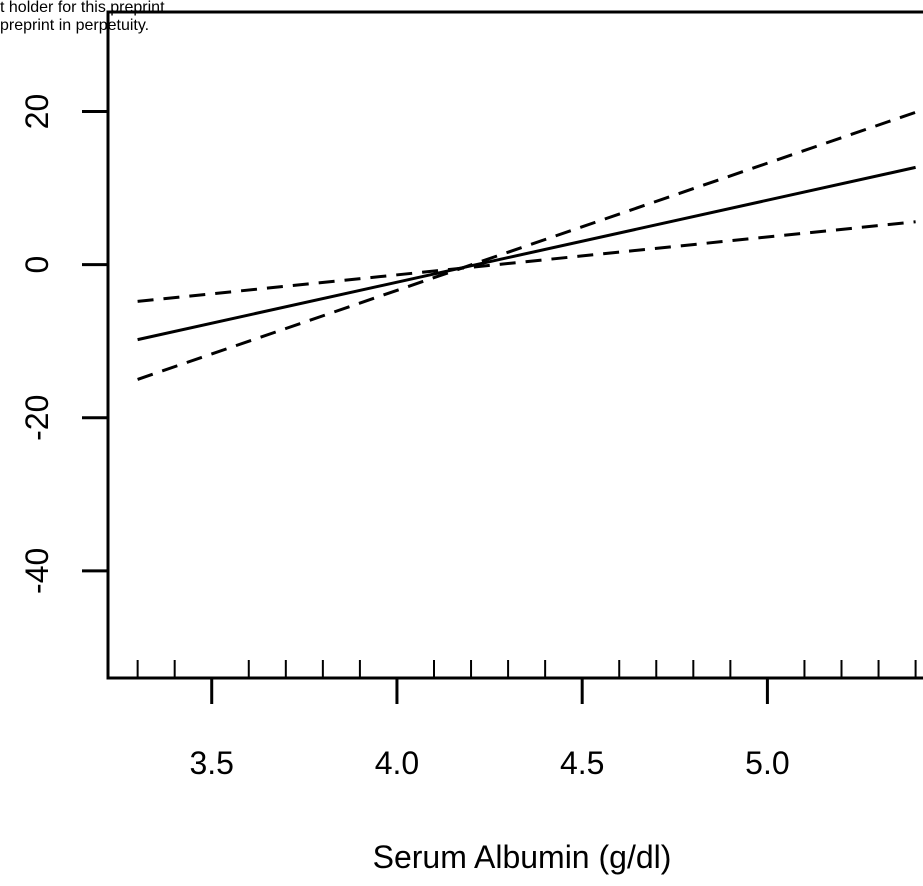  I want to click on y-tick-label: 0, so click(37, 265).